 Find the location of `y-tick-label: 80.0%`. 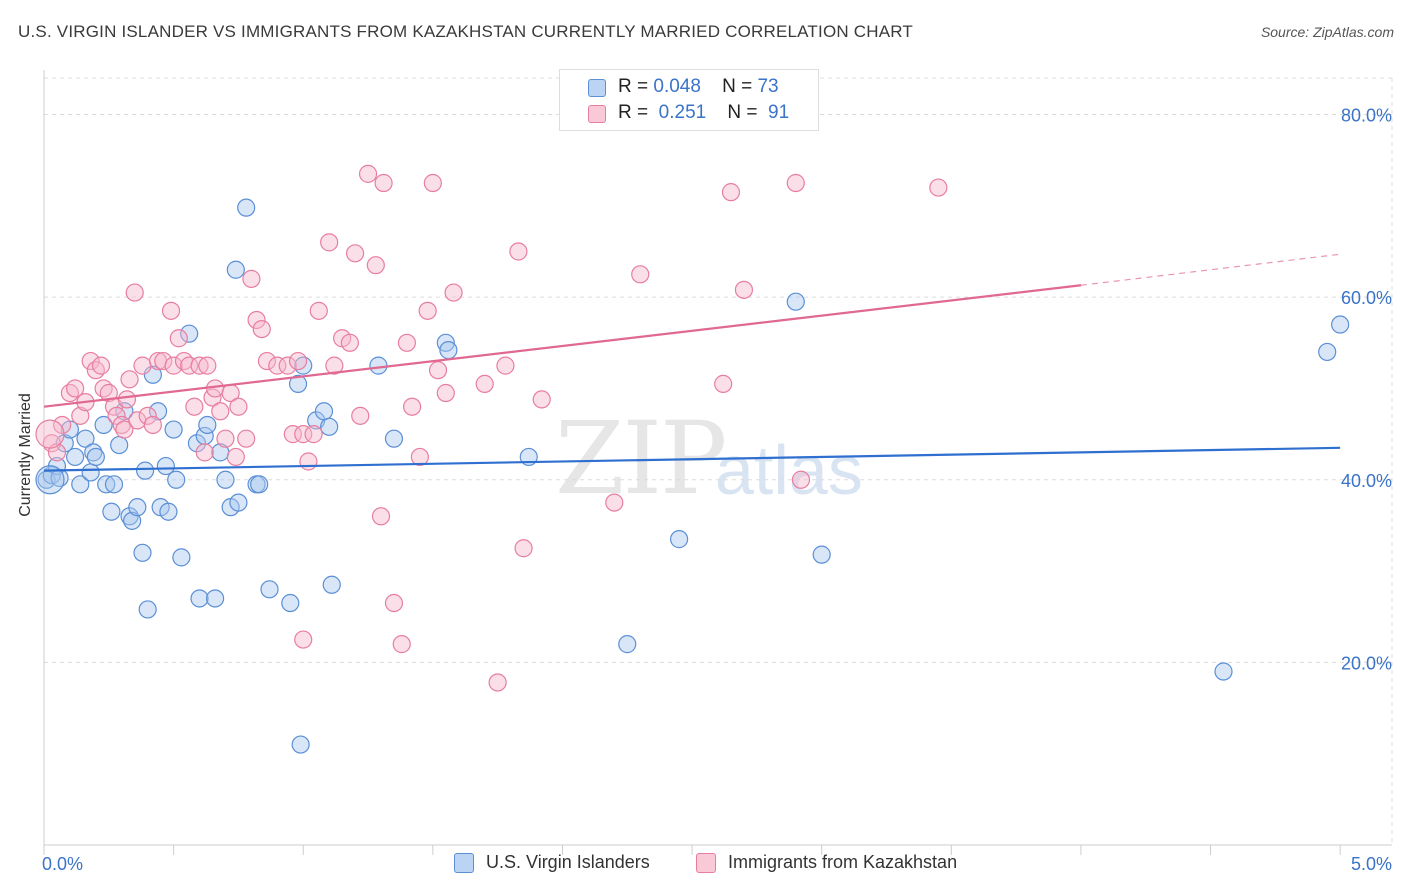

y-tick-label: 80.0% is located at coordinates (1366, 116).